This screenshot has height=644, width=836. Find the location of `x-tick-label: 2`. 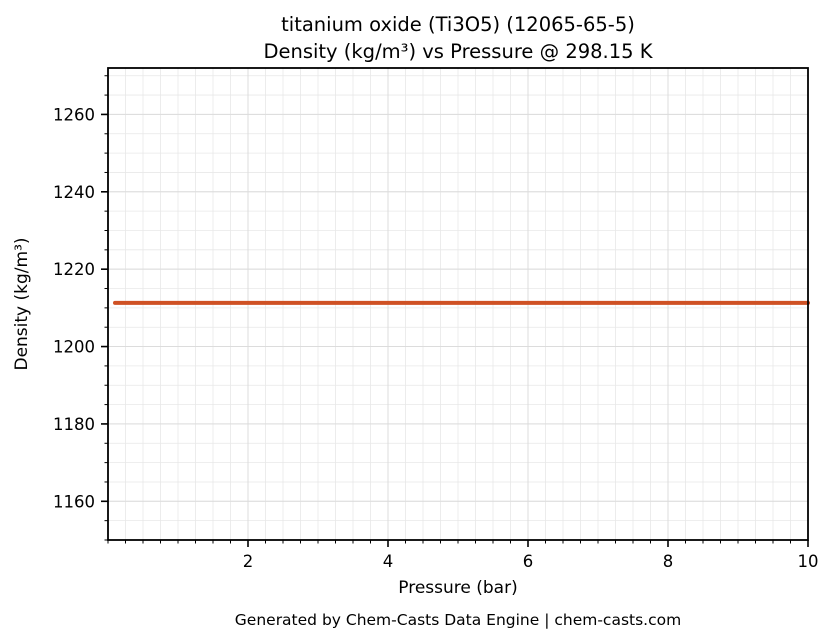

x-tick-label: 2 is located at coordinates (248, 561).